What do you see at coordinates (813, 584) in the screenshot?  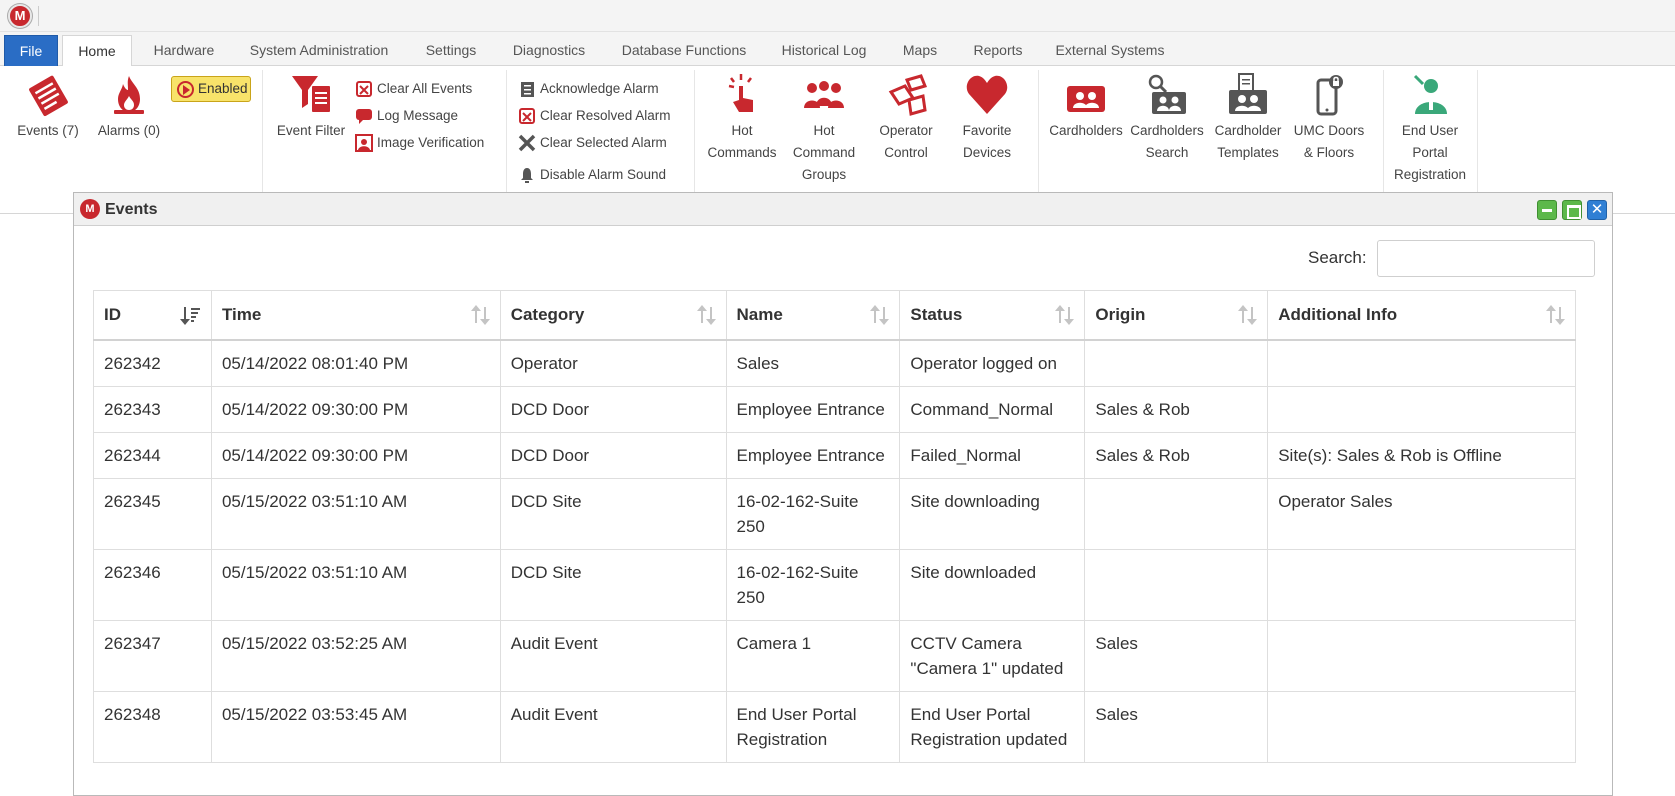 I see `cell-name: 16-02-162-Suite 250` at bounding box center [813, 584].